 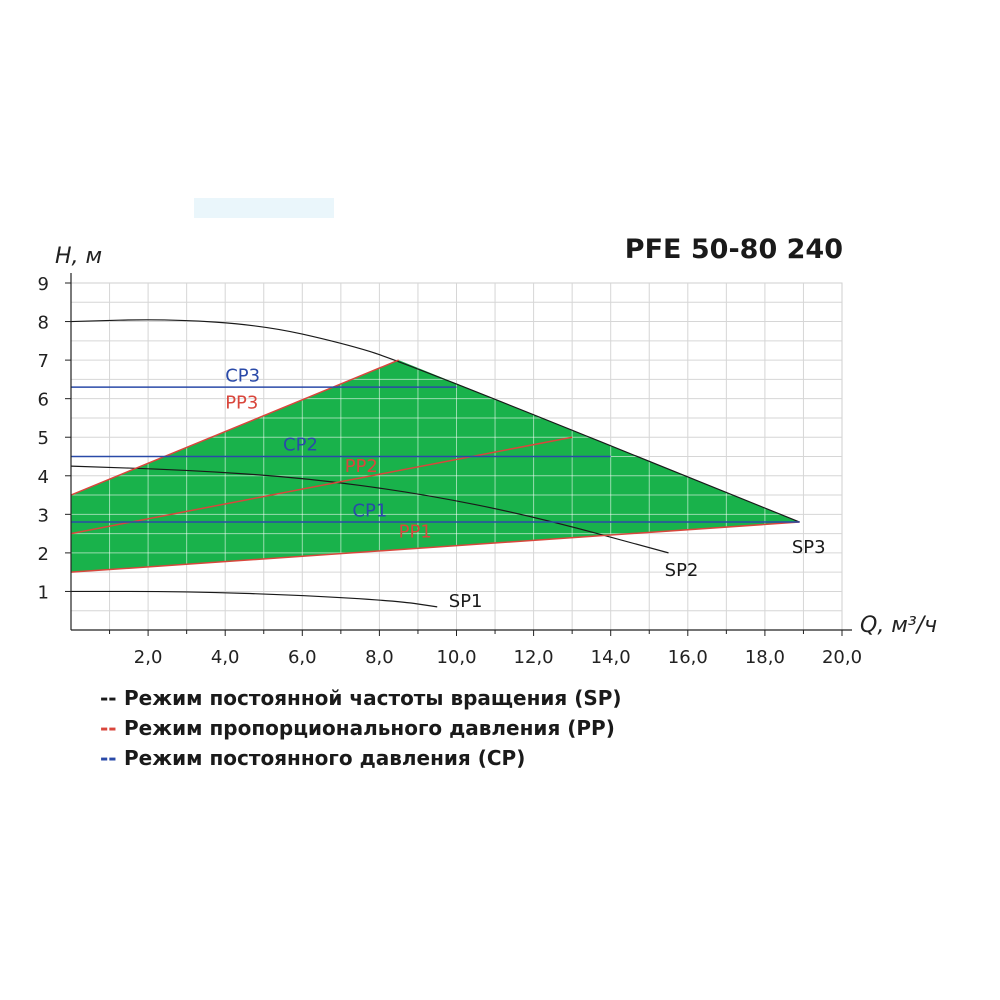 I want to click on y-tick-label: 2, so click(x=43, y=554).